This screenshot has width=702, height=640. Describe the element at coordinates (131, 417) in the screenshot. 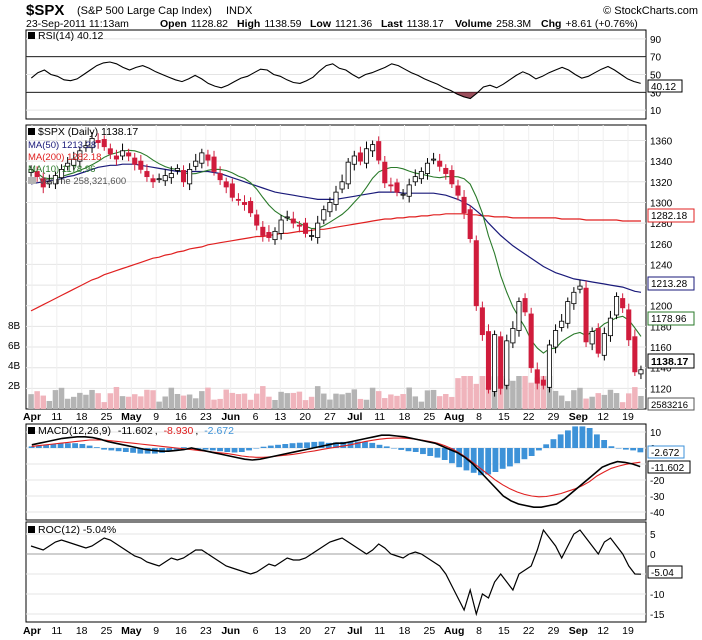

I see `date-label: May` at that location.